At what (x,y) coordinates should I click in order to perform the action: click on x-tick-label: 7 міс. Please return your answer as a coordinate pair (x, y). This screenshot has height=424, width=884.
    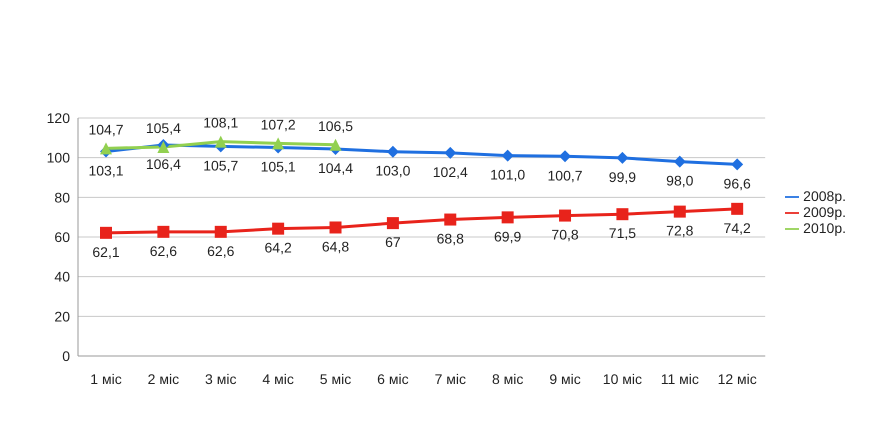
    Looking at the image, I should click on (450, 378).